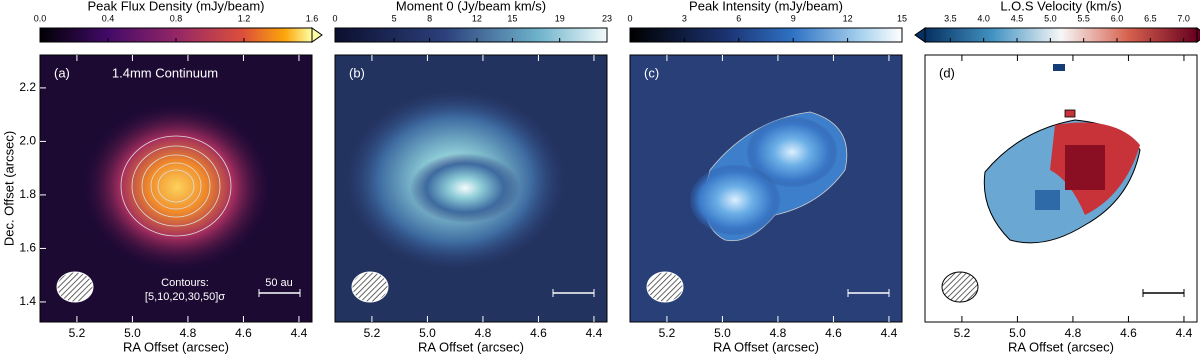 The height and width of the screenshot is (356, 1200). Describe the element at coordinates (766, 6) in the screenshot. I see `colorbar-label: Peak Intensity (mJy/beam)` at that location.